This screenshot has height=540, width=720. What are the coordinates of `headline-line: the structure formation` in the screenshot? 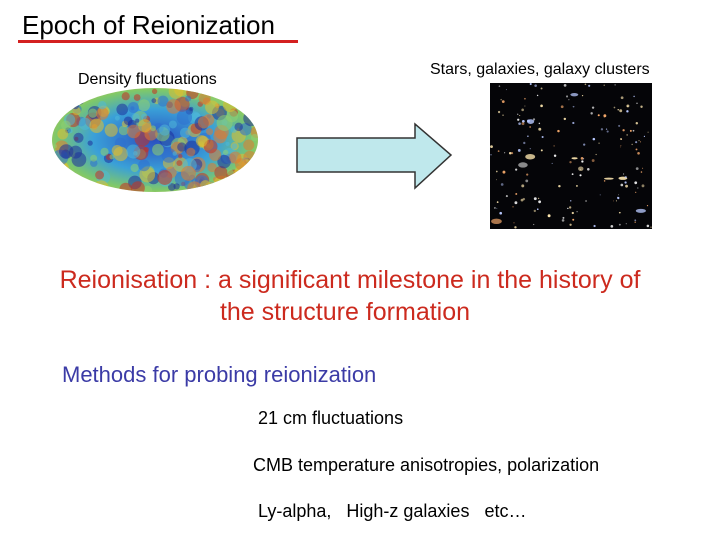 It's located at (345, 312).